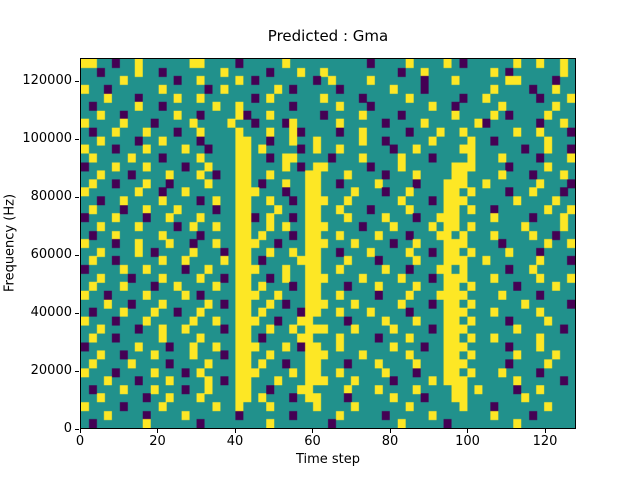 The height and width of the screenshot is (480, 640). What do you see at coordinates (80, 441) in the screenshot?
I see `x-tick-label: 0` at bounding box center [80, 441].